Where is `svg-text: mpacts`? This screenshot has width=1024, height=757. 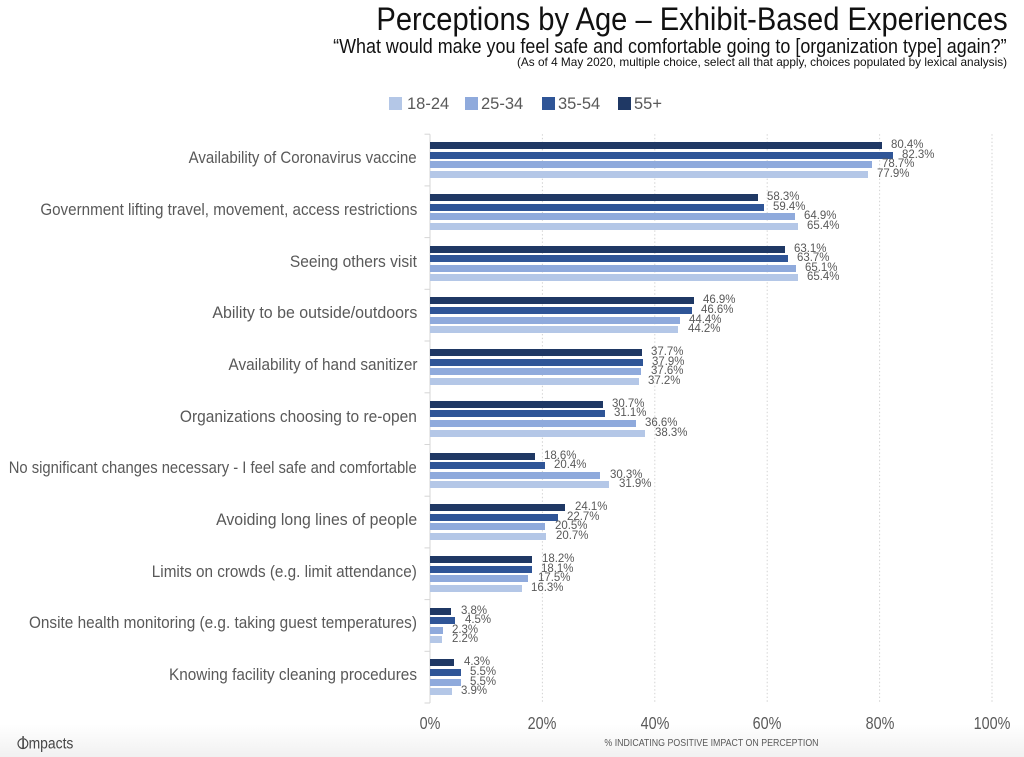 svg-text: mpacts is located at coordinates (51, 743).